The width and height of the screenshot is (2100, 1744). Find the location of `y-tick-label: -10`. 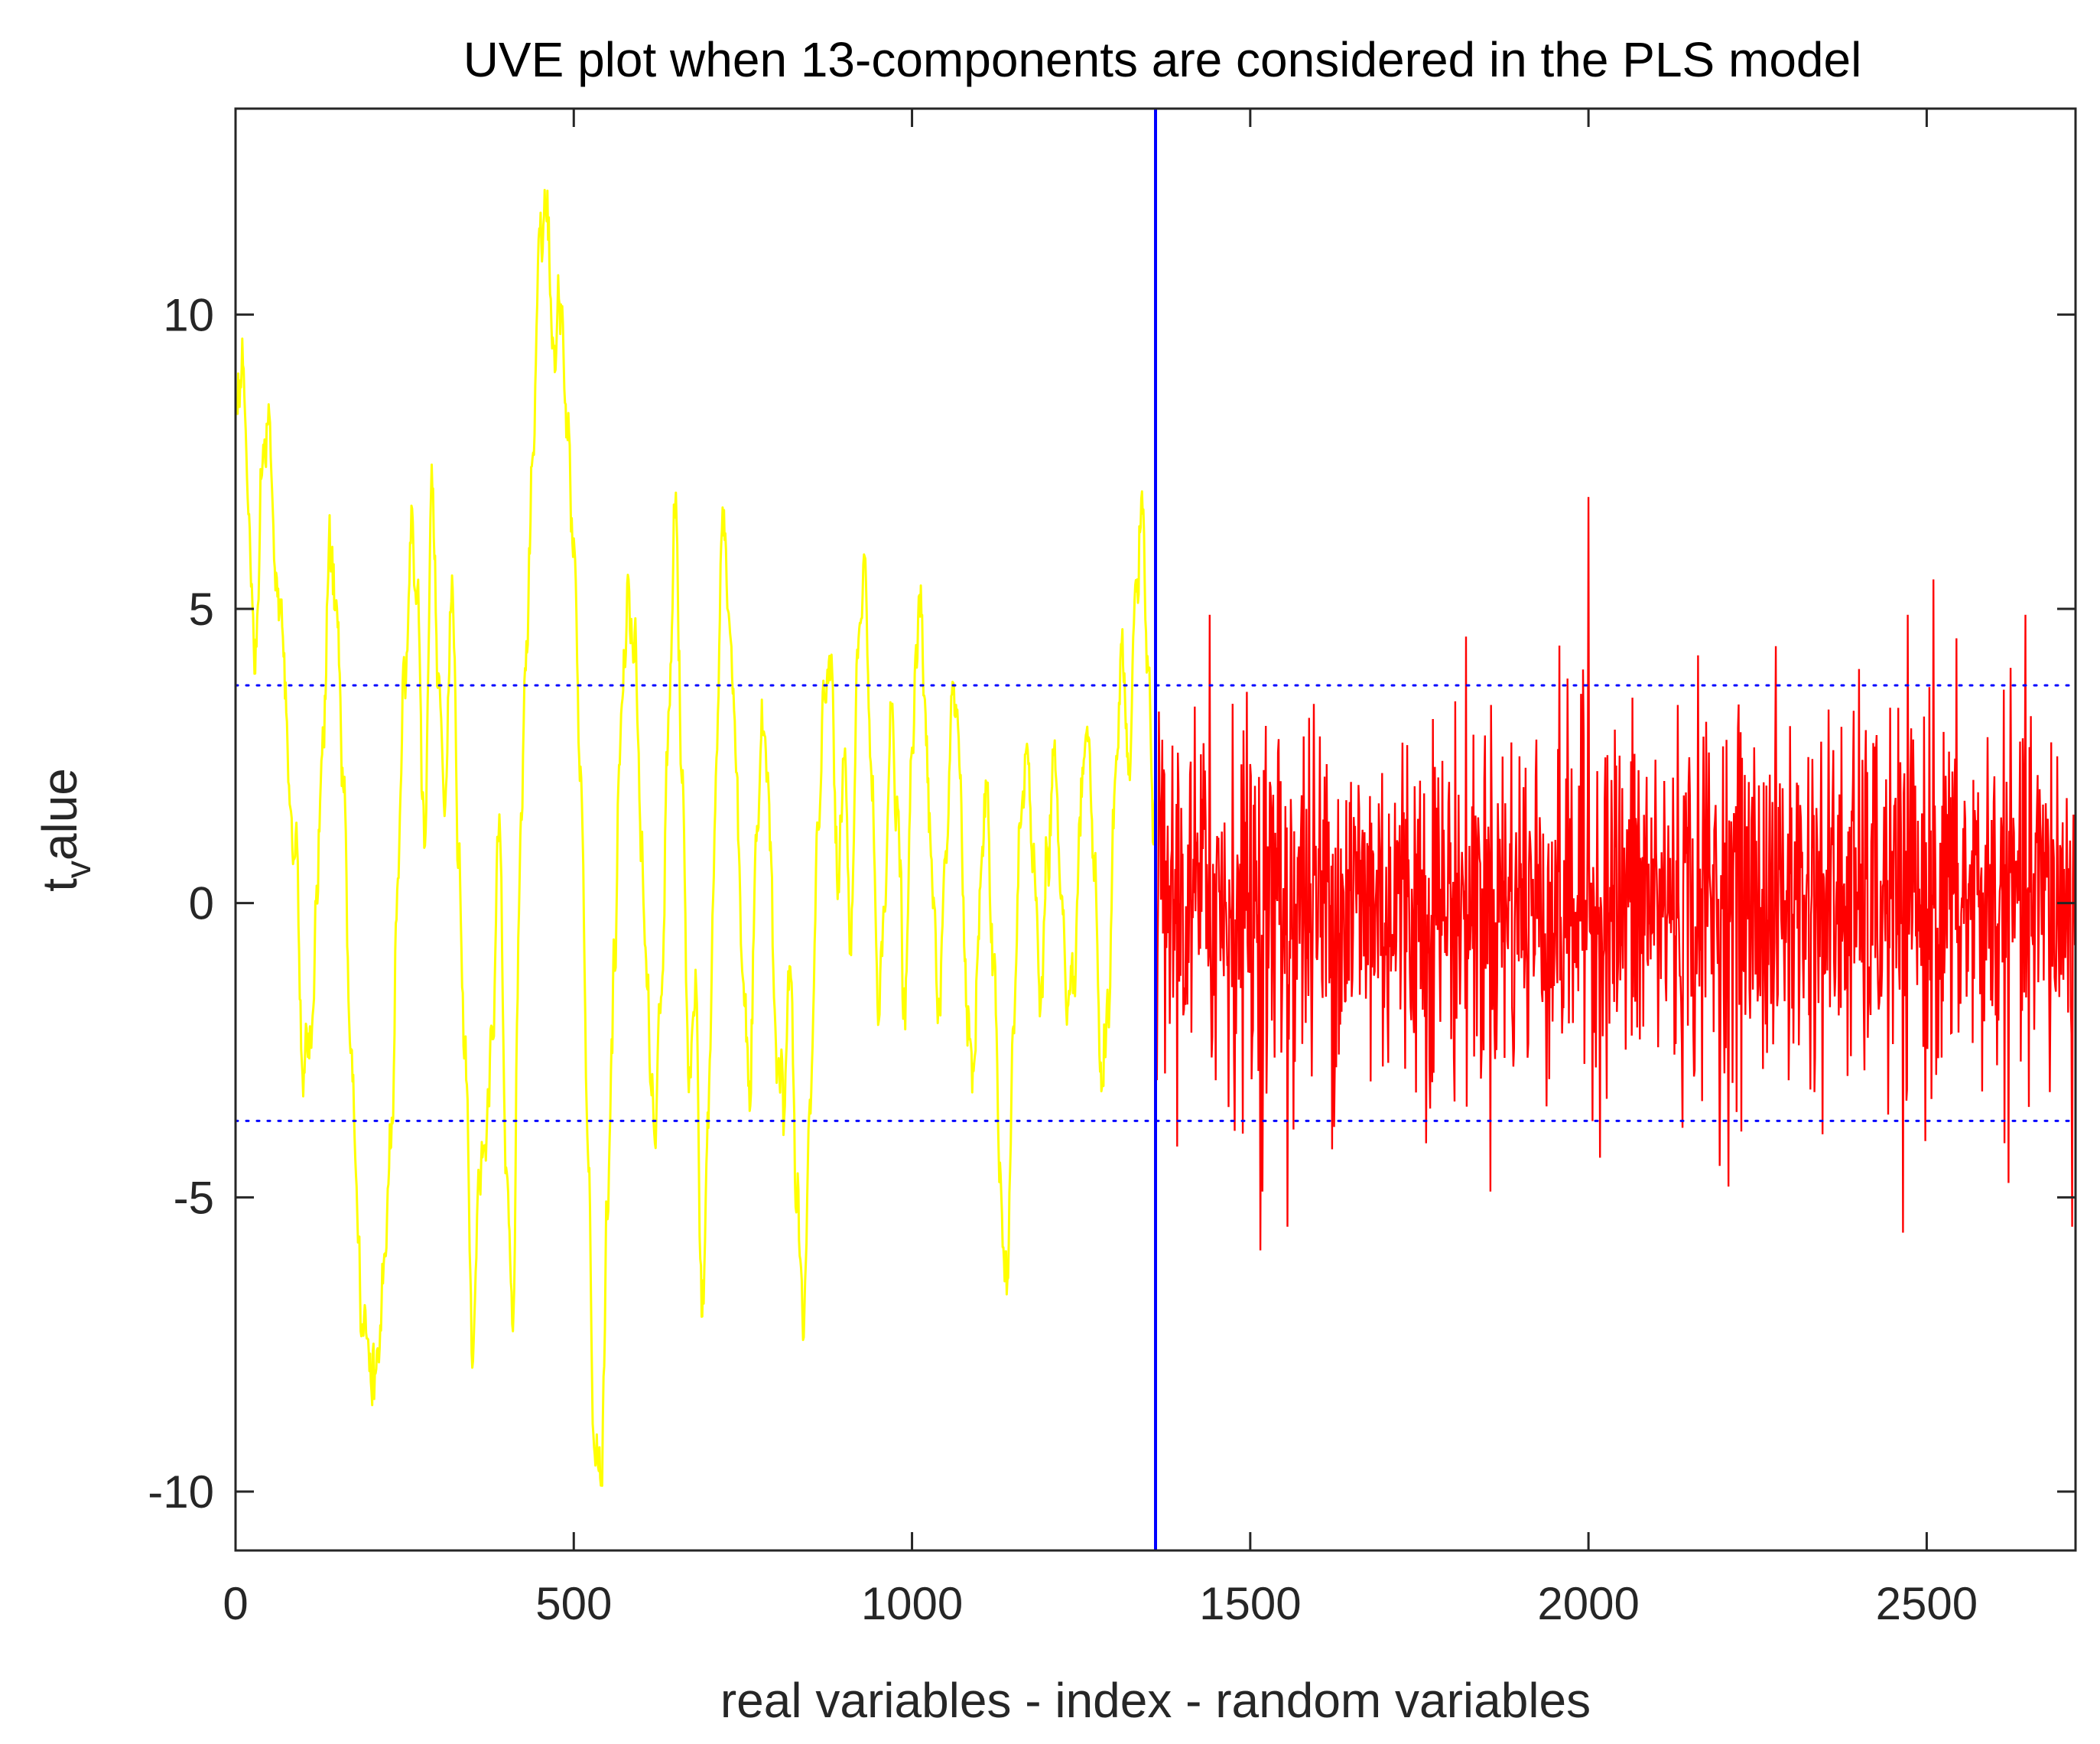

y-tick-label: -10 is located at coordinates (181, 1492).